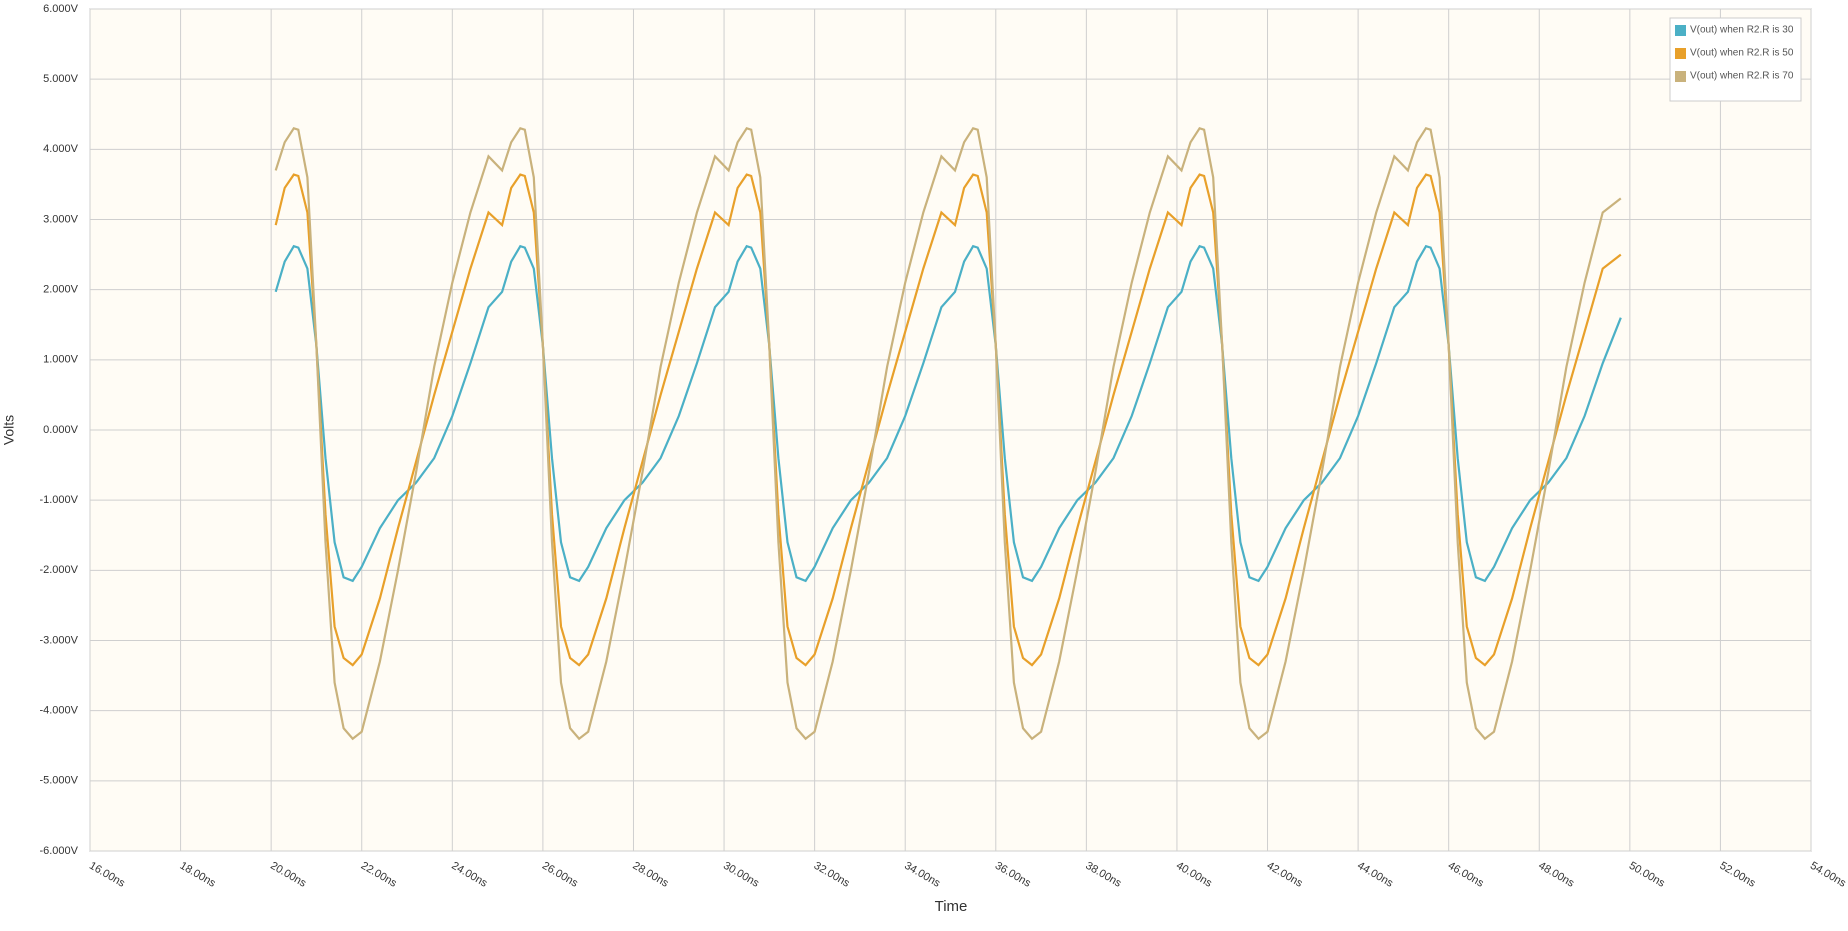 Image resolution: width=1848 pixels, height=931 pixels. Describe the element at coordinates (1737, 875) in the screenshot. I see `x-tick-label: 52.00ns` at that location.